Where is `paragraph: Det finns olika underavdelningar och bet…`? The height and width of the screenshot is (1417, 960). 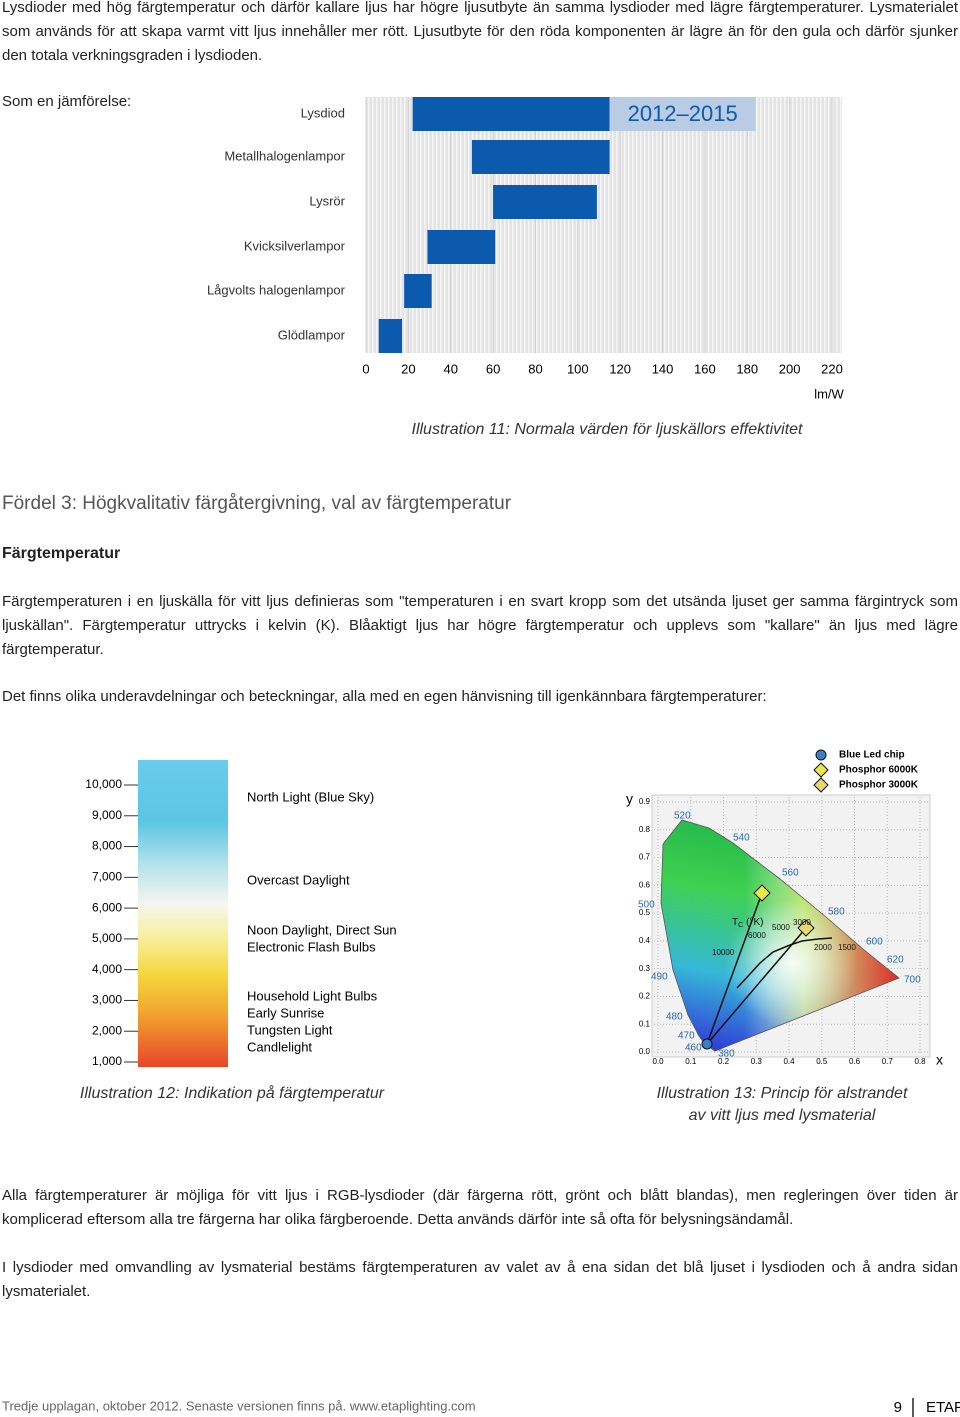
paragraph: Det finns olika underavdelningar och bet… is located at coordinates (384, 696).